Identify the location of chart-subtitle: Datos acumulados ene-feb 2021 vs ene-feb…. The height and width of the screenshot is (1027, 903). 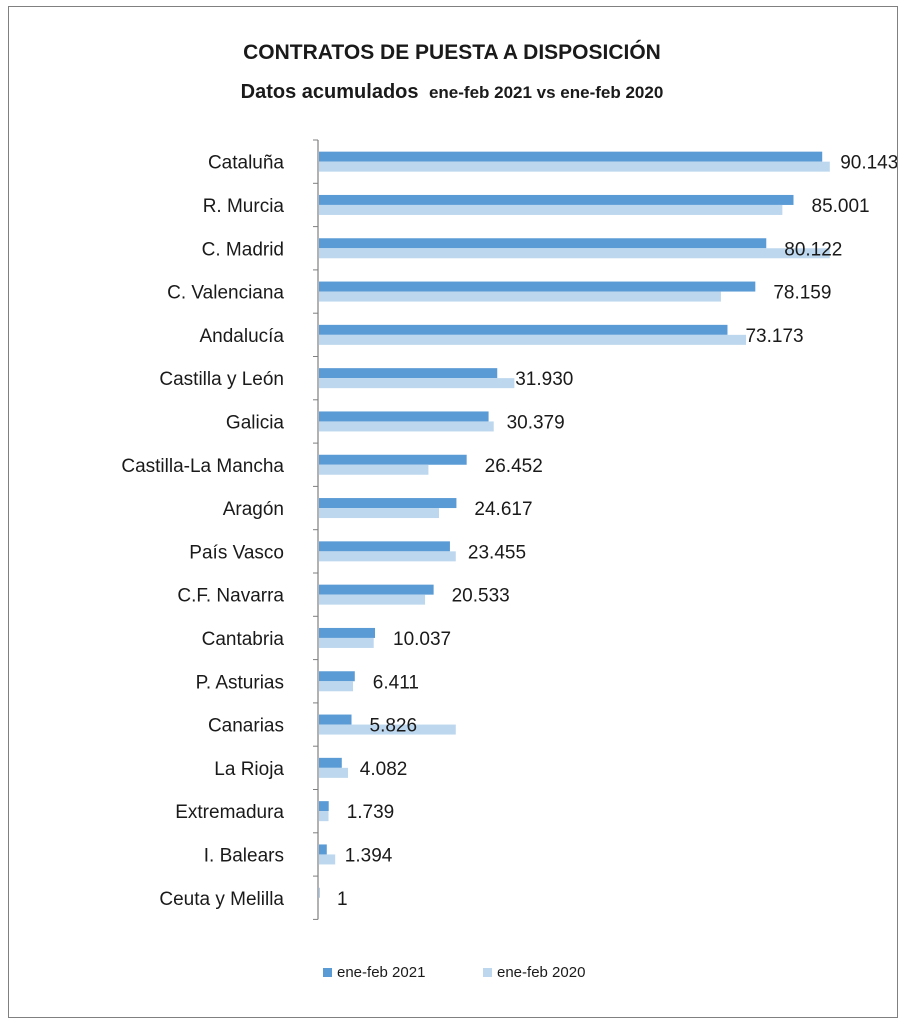
(452, 92).